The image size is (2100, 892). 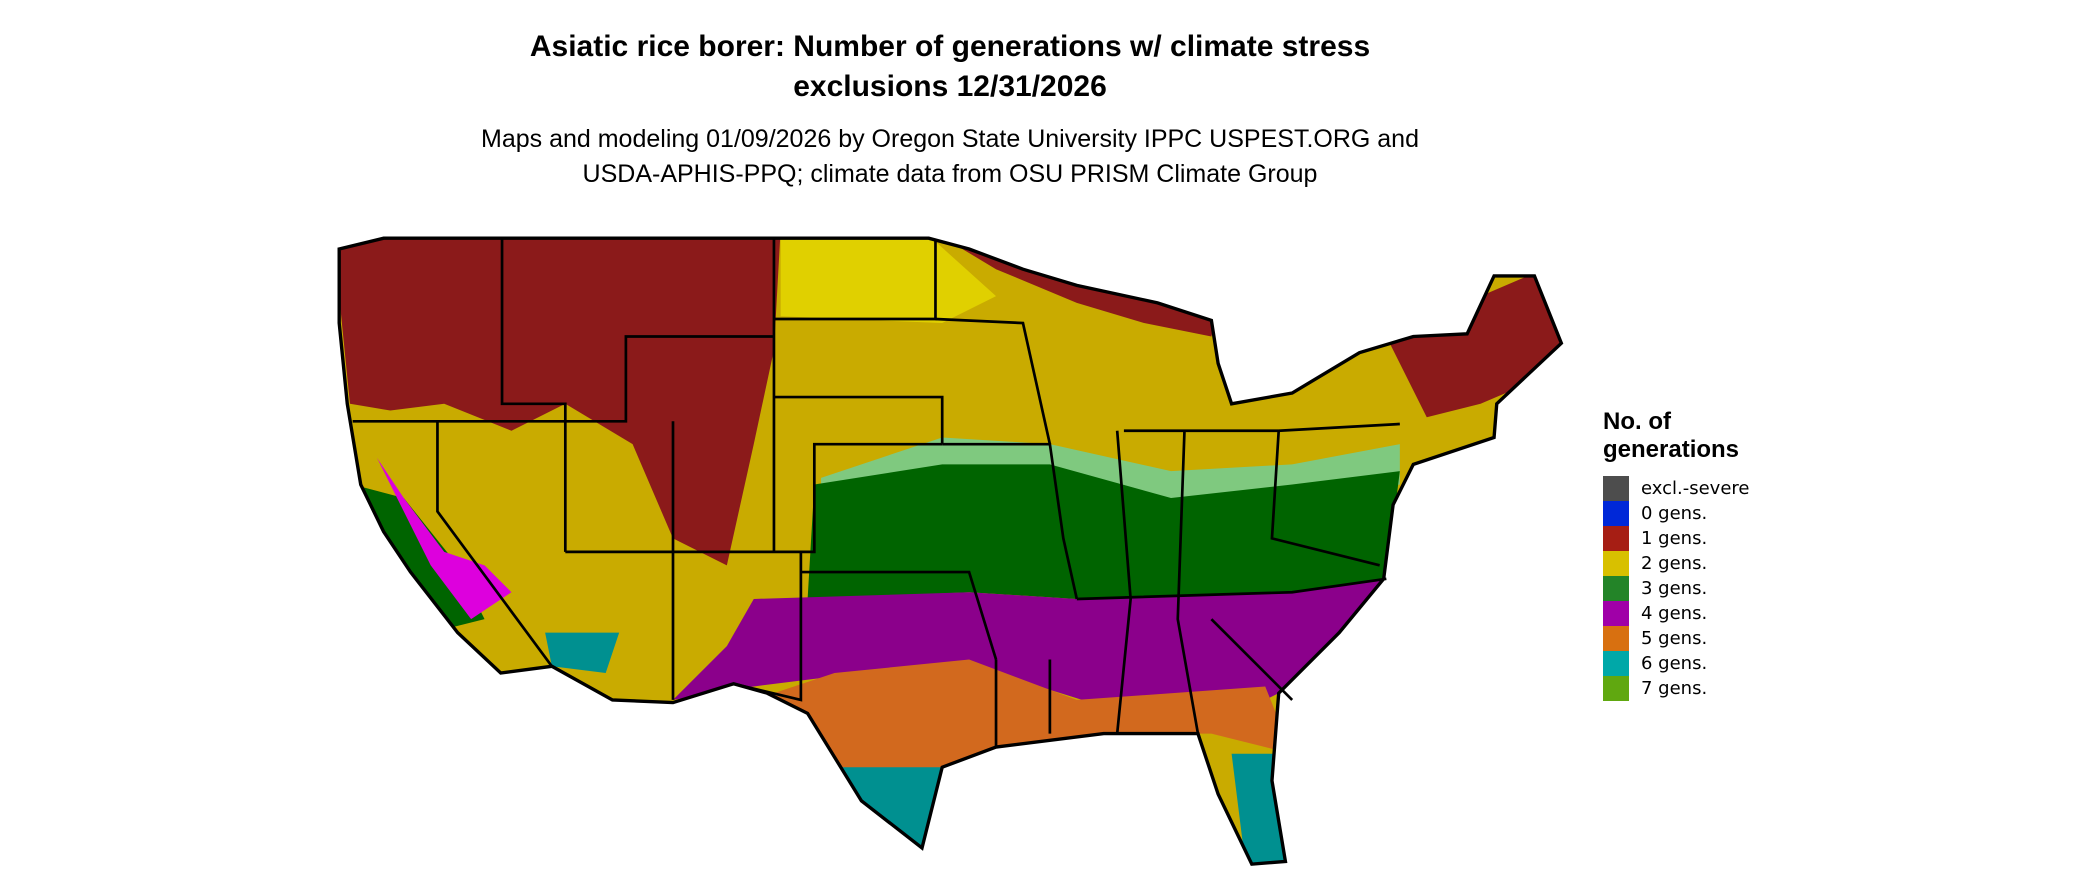 What do you see at coordinates (1671, 449) in the screenshot?
I see `legend-title-line2: generations` at bounding box center [1671, 449].